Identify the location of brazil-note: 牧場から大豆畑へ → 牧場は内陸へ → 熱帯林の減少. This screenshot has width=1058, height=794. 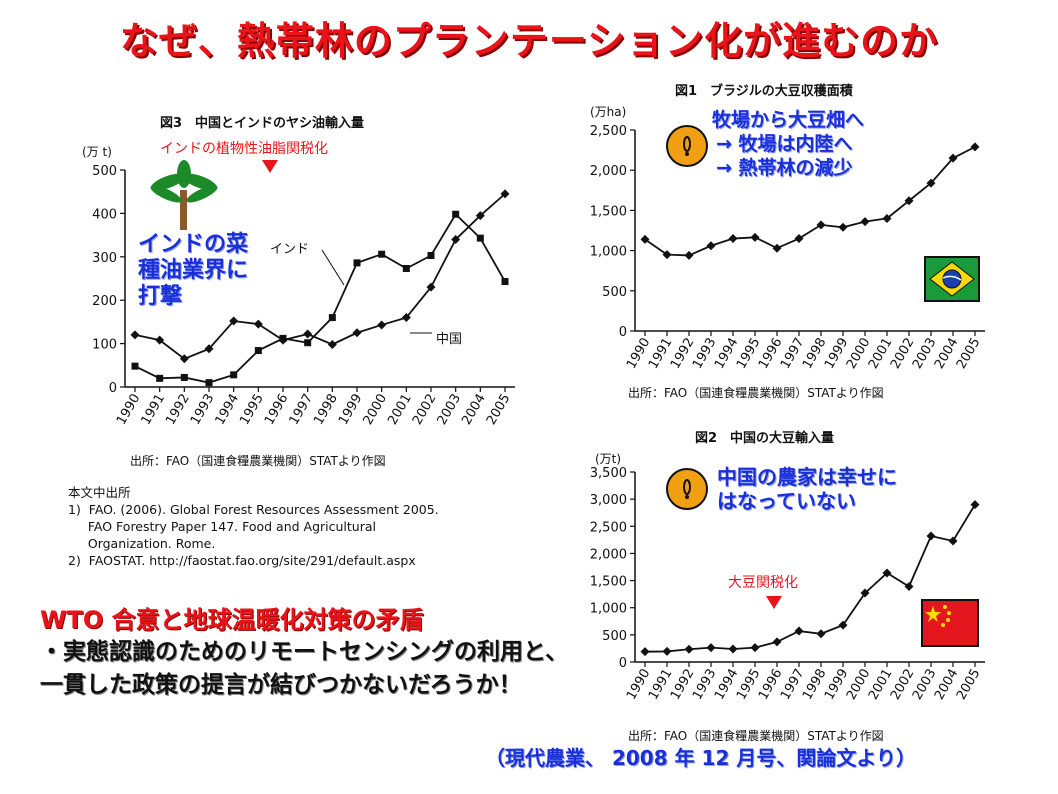
(788, 144).